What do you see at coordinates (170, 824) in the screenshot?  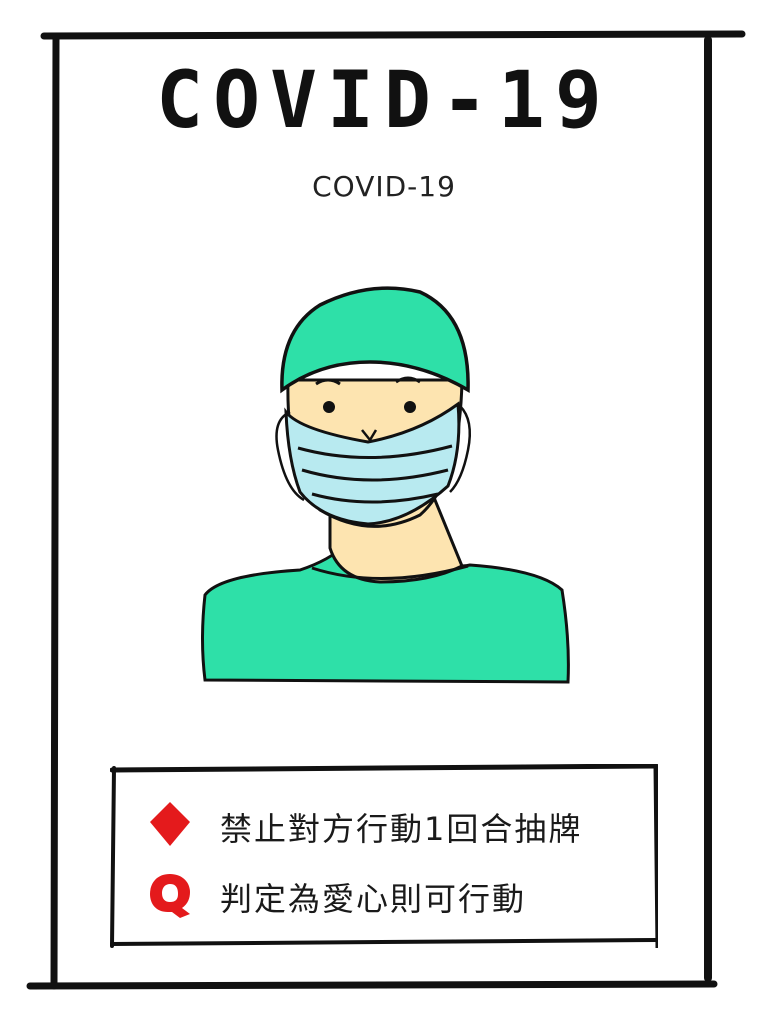 I see `diamond-icon` at bounding box center [170, 824].